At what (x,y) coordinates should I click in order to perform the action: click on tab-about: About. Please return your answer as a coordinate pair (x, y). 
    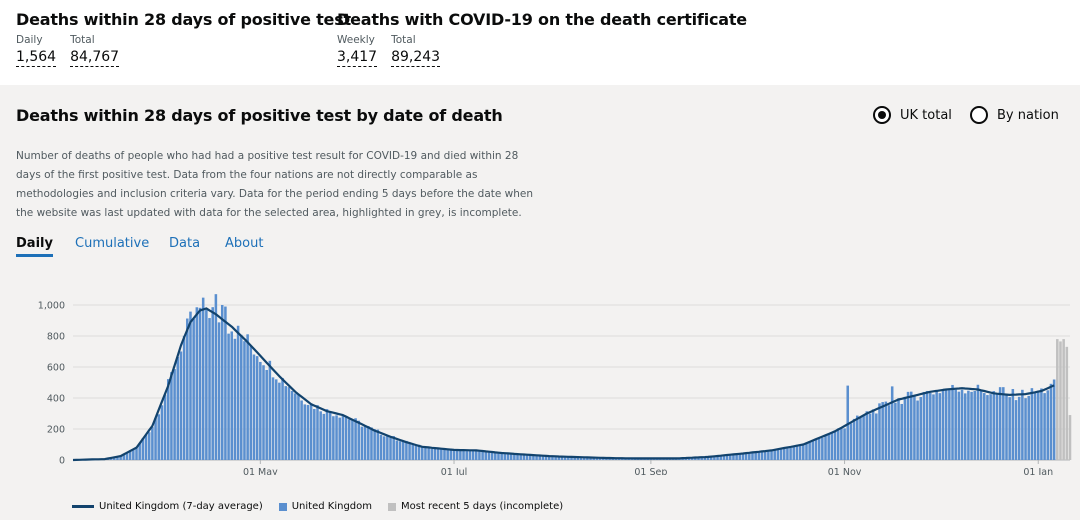
    Looking at the image, I should click on (244, 243).